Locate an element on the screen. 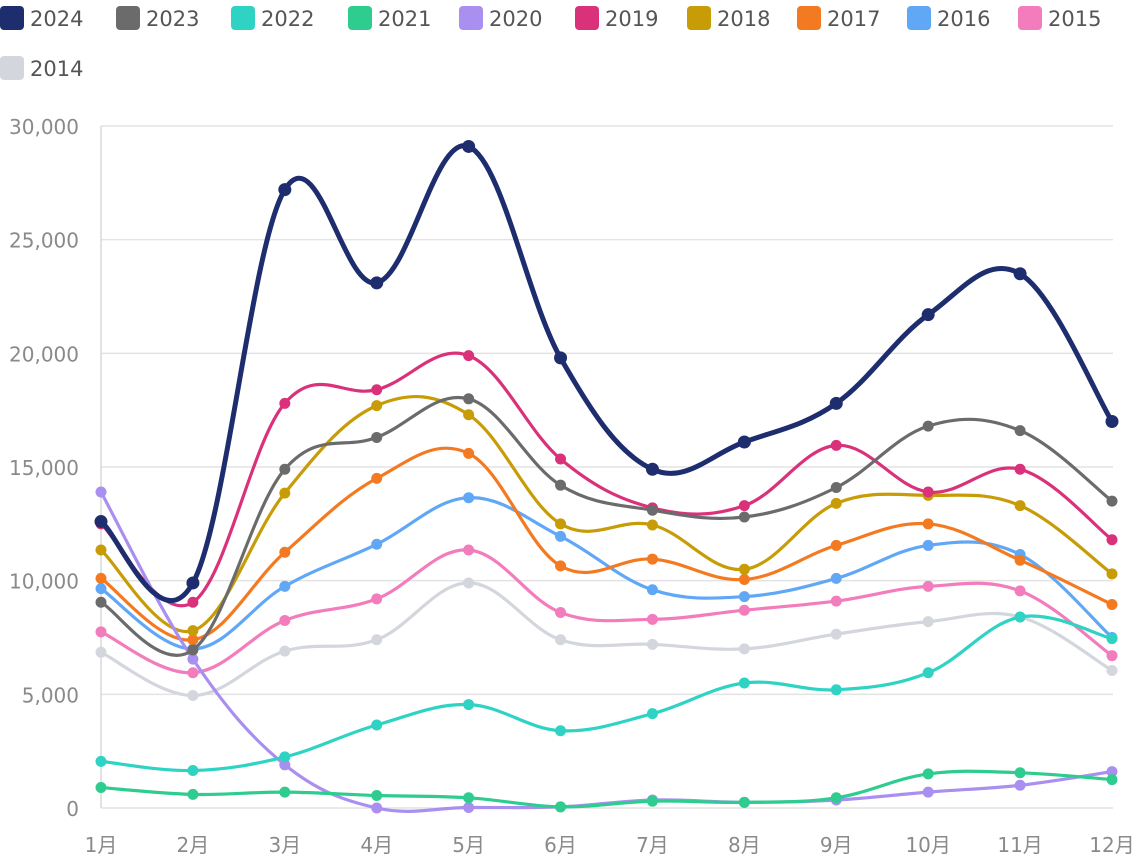 This screenshot has height=866, width=1144. legend-item-2021: 2021 is located at coordinates (389, 18).